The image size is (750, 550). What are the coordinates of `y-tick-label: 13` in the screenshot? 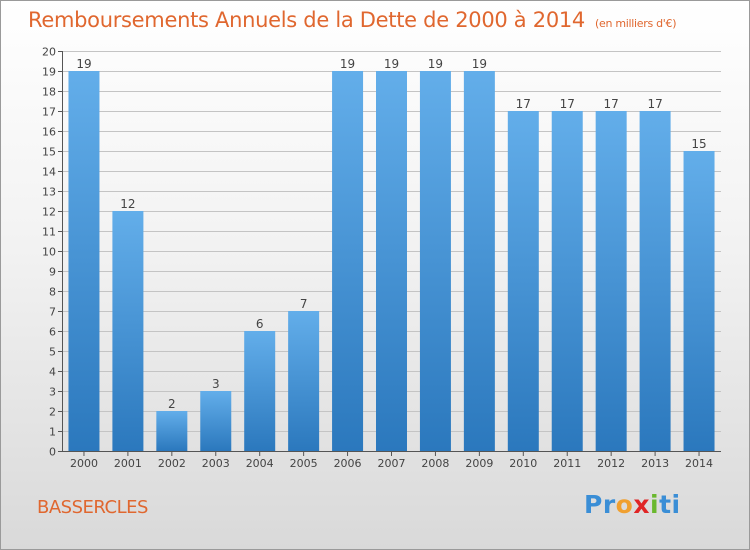 It's located at (49, 192).